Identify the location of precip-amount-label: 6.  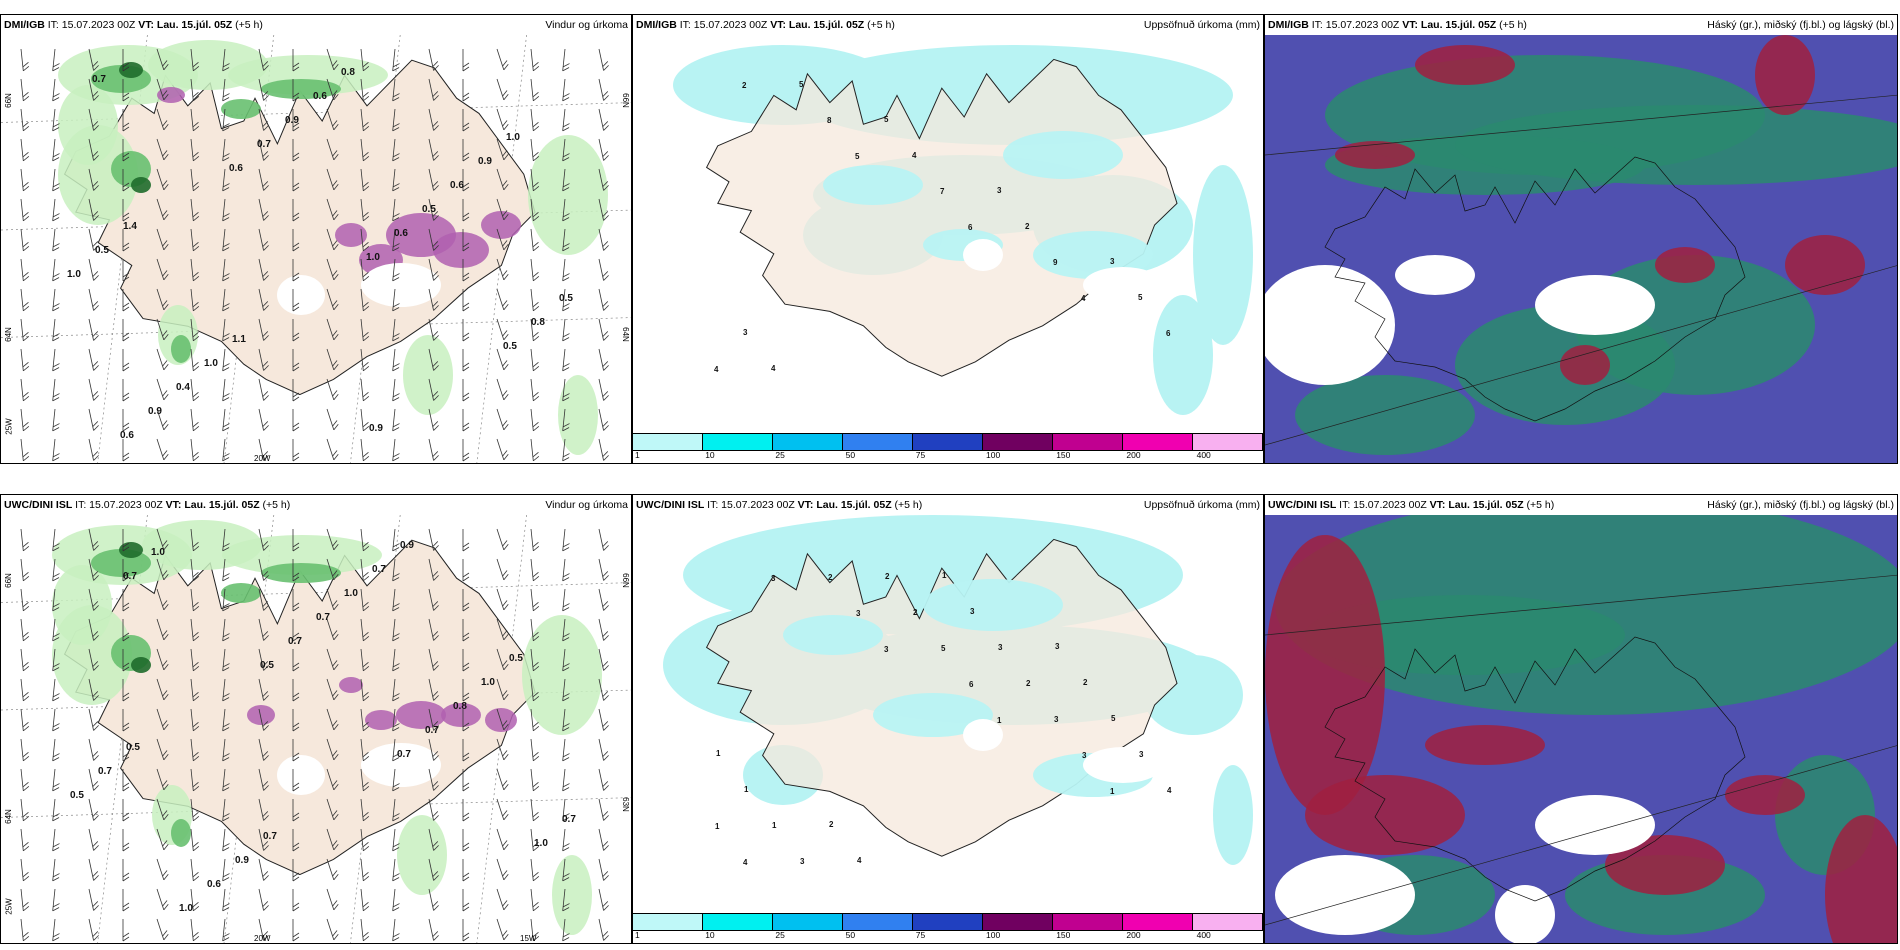
(970, 227).